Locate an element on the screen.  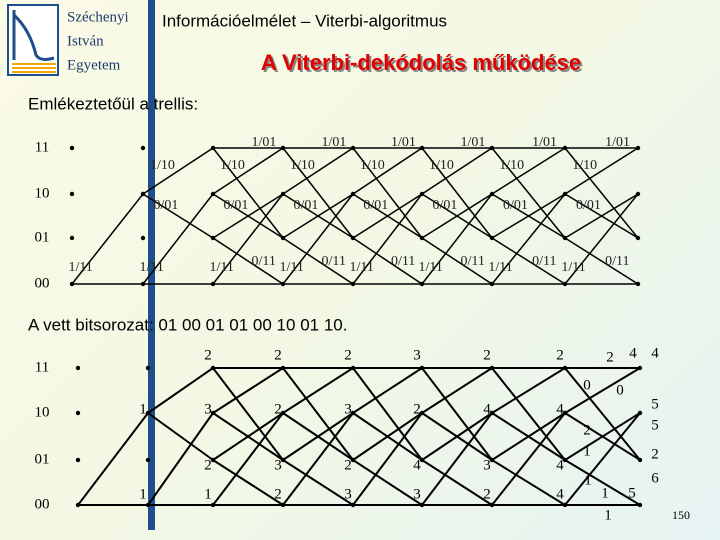
edge-label: 1/11 is located at coordinates (222, 267).